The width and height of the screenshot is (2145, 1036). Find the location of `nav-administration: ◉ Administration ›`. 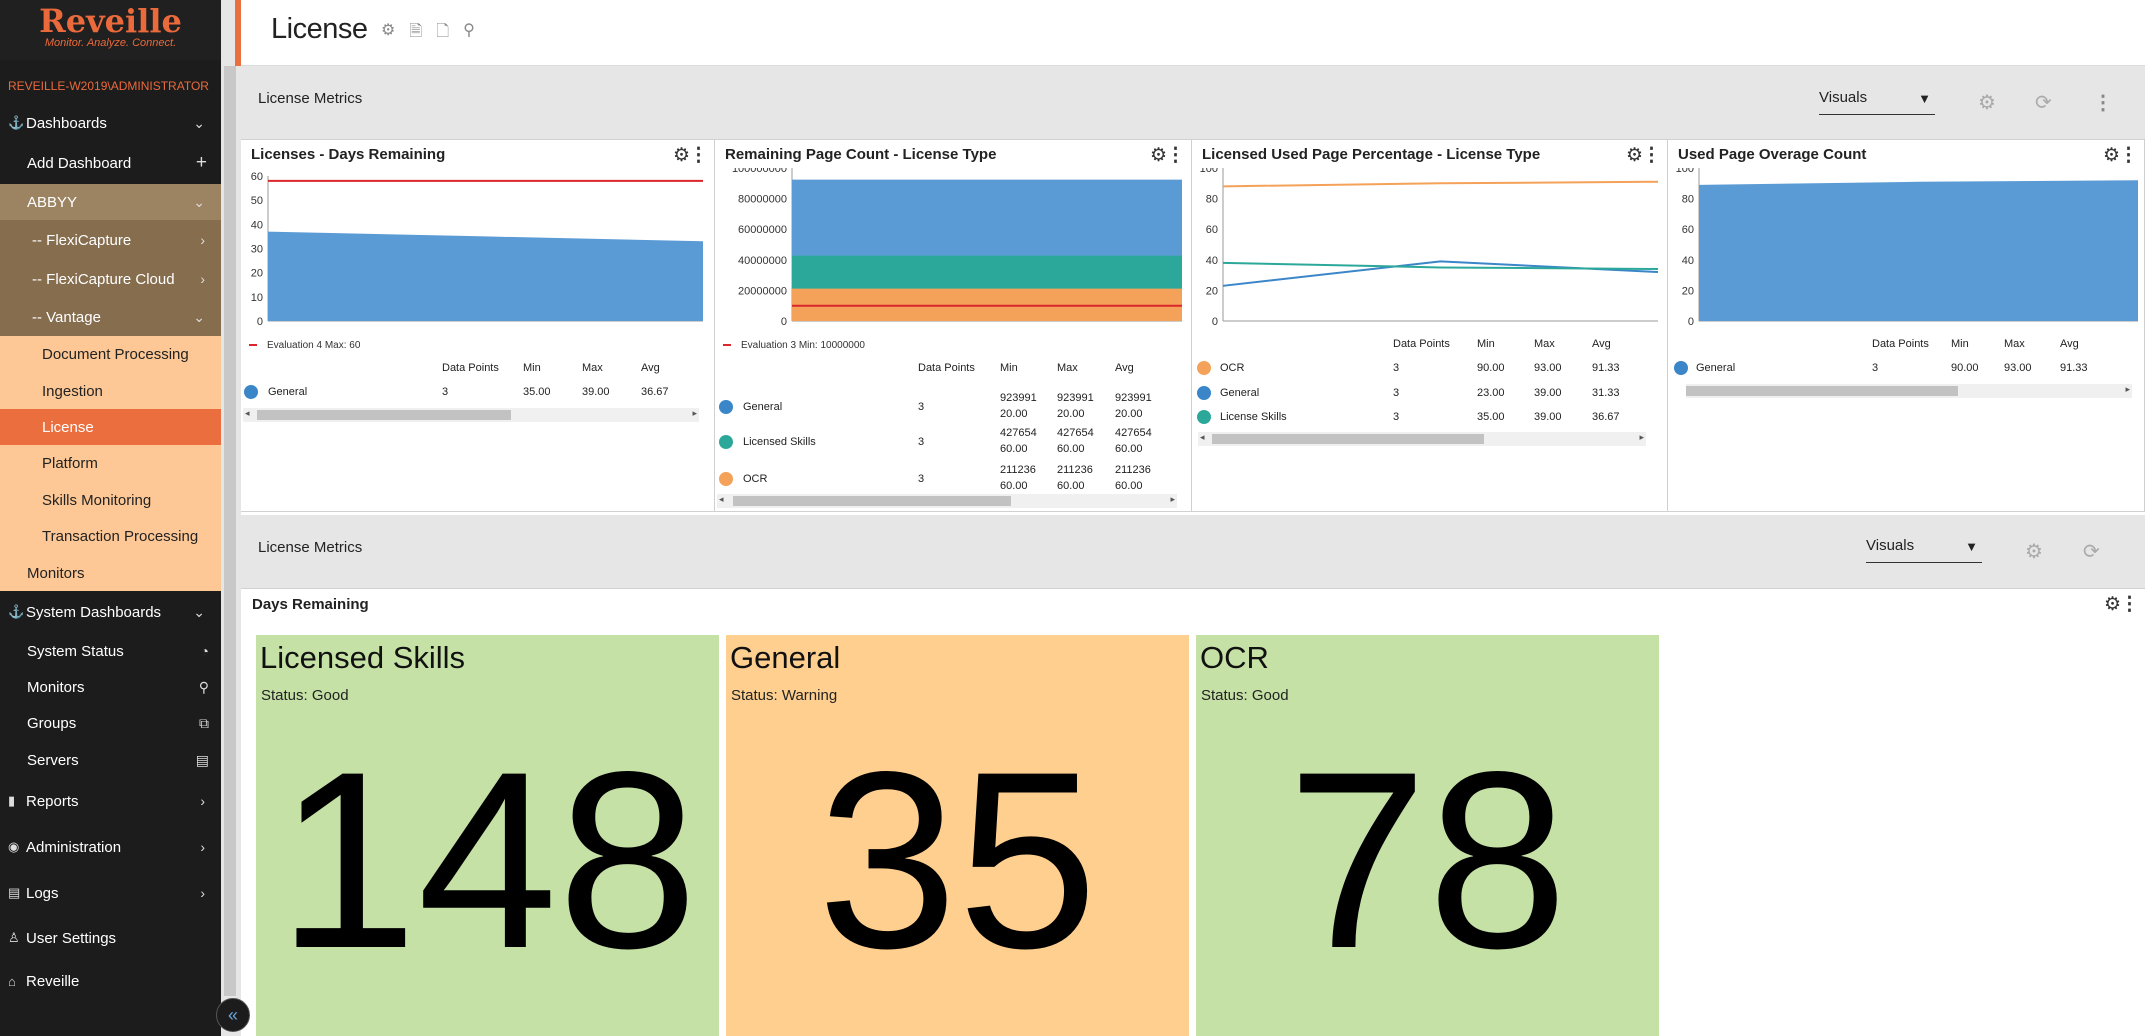

nav-administration: ◉ Administration › is located at coordinates (110, 847).